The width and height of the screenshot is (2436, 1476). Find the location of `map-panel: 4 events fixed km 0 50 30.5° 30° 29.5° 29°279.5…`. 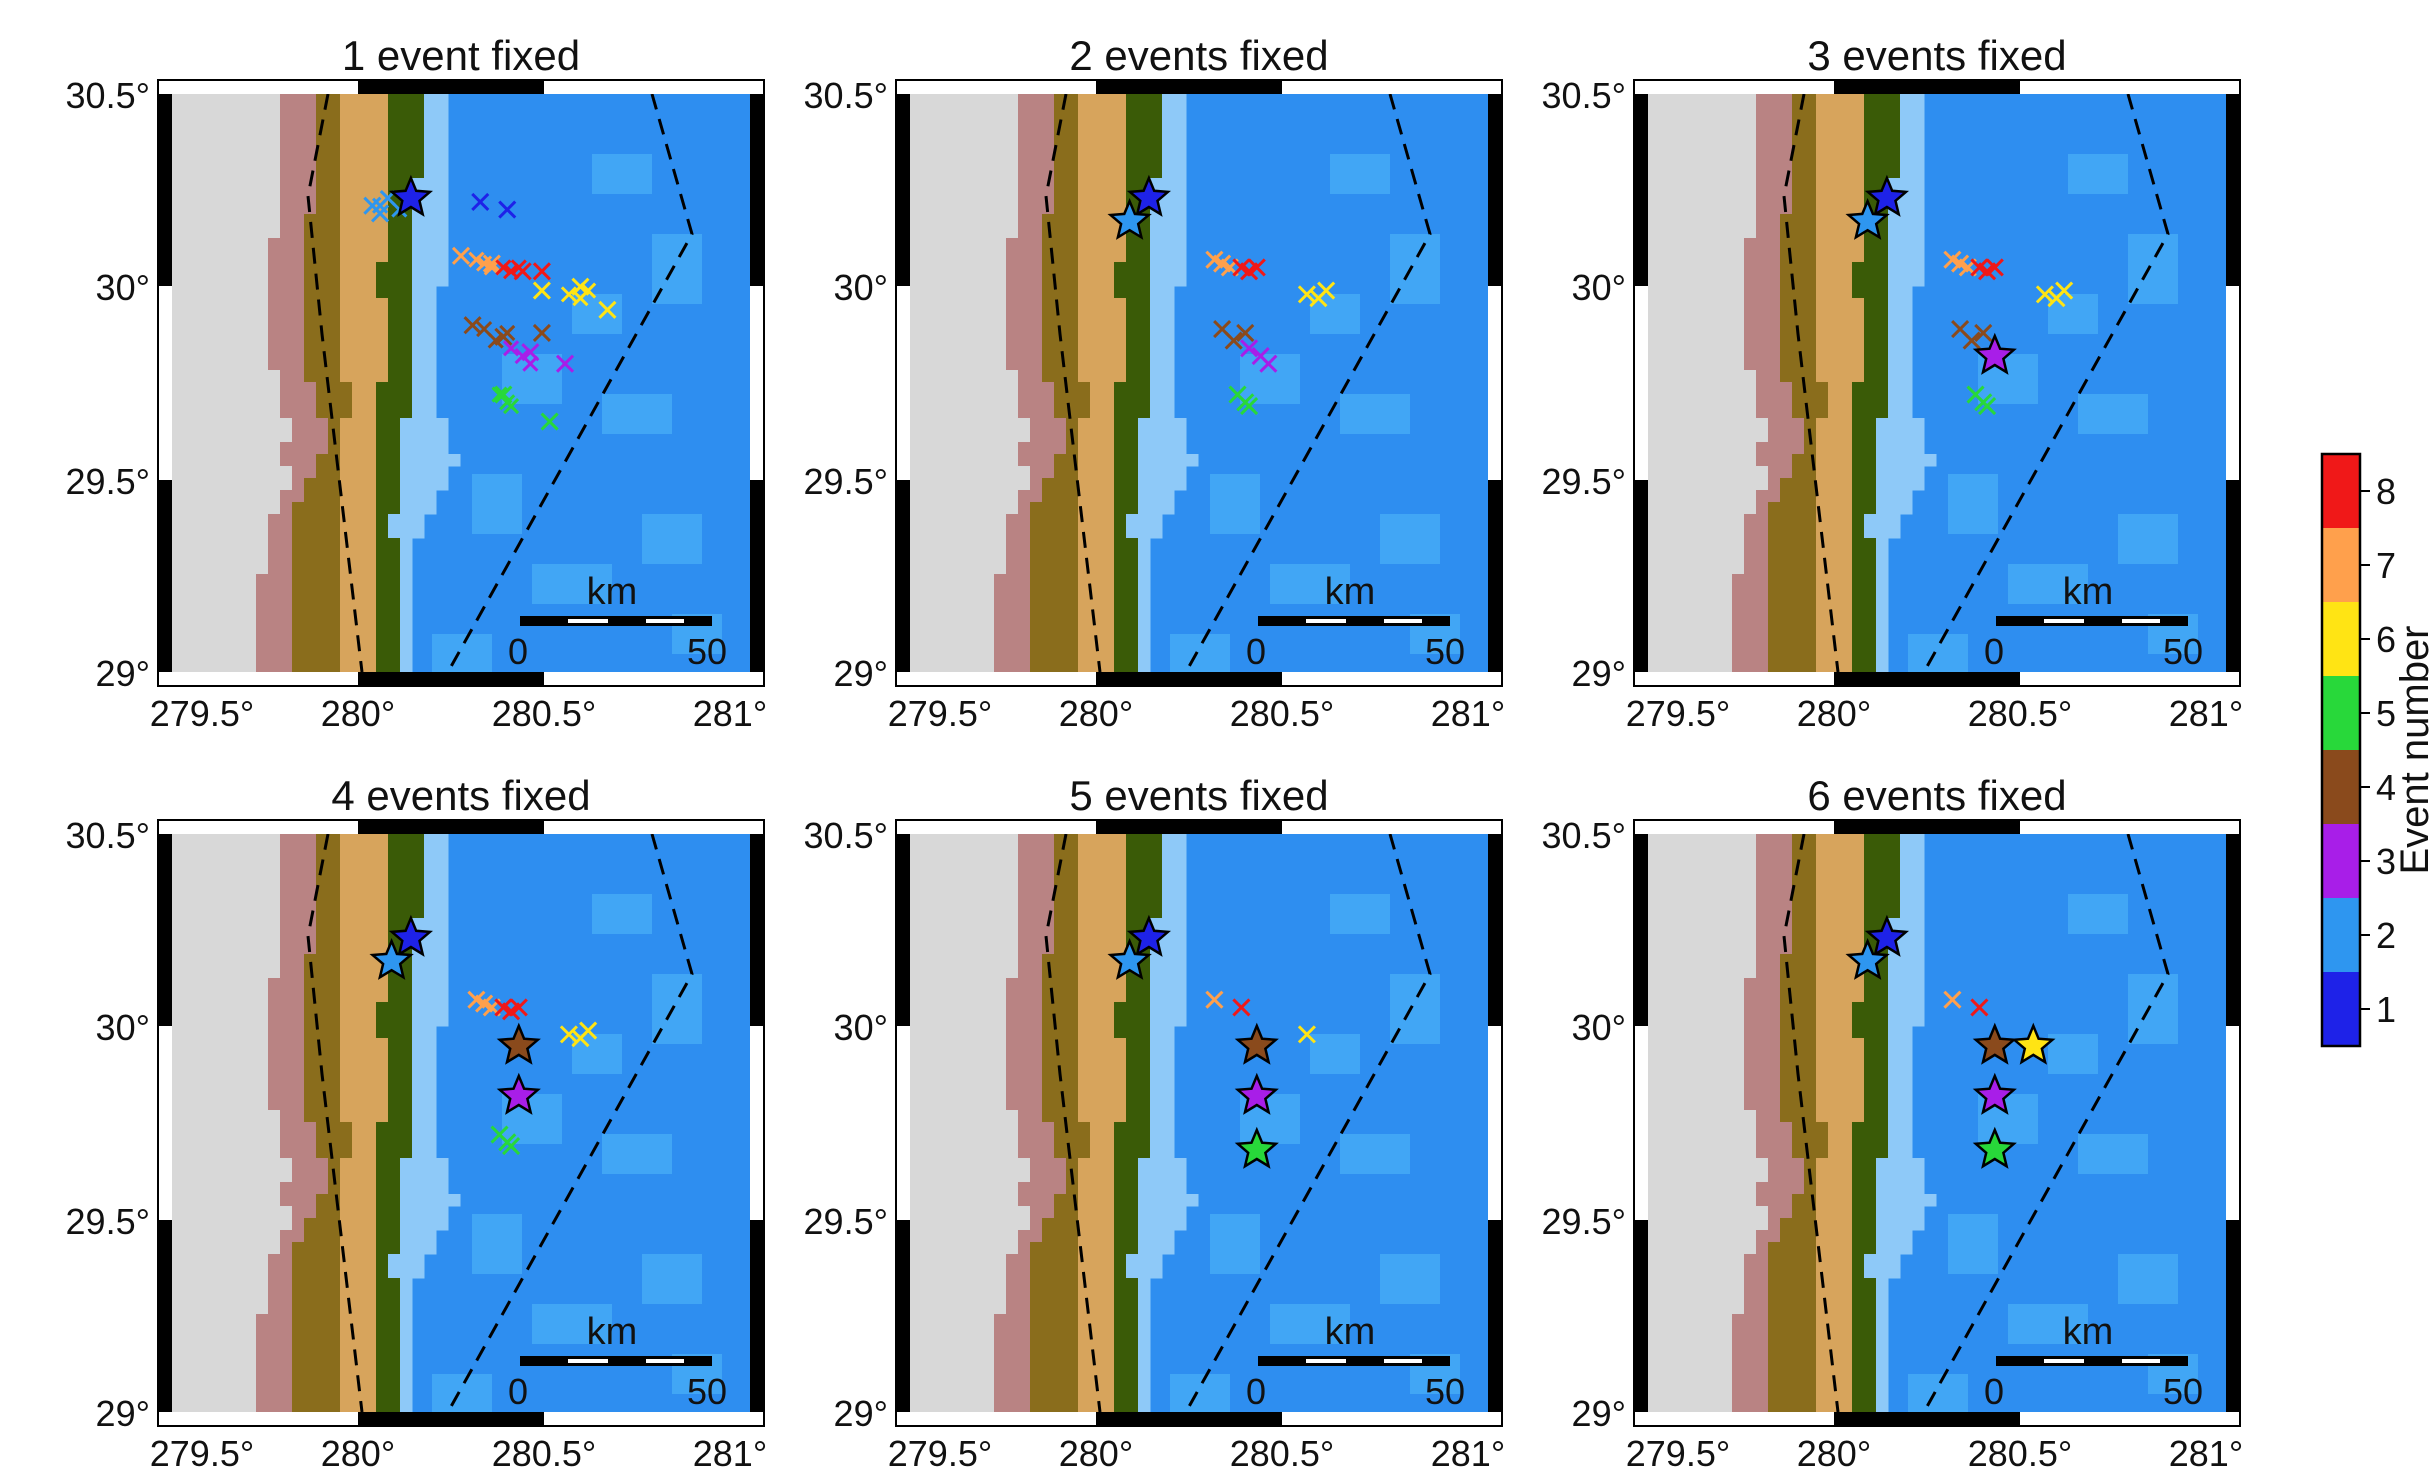

map-panel: 4 events fixed km 0 50 30.5° 30° 29.5° 29°279.5… is located at coordinates (417, 1123).